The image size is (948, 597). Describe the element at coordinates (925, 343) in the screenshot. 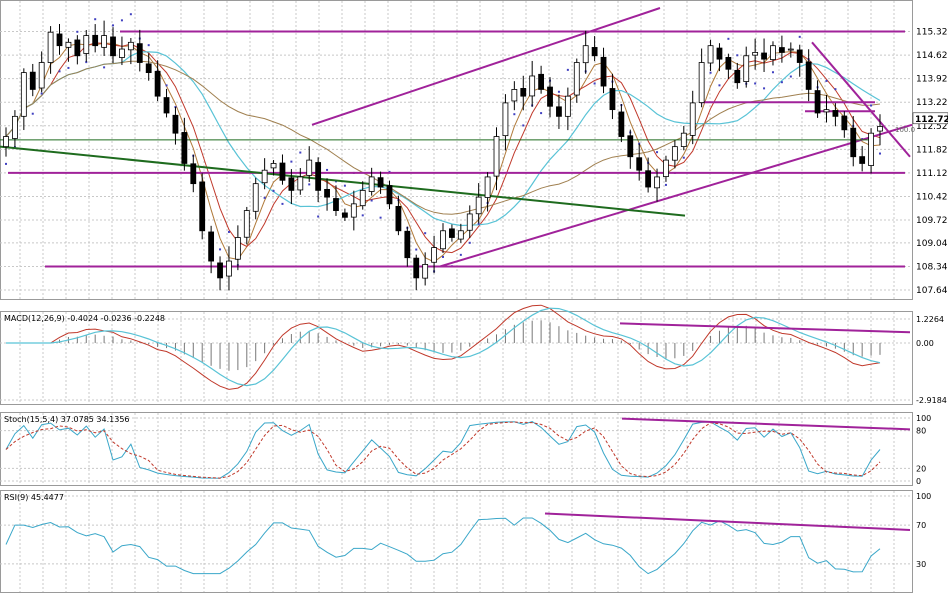

I see `macd-tick-label: 0.00` at that location.